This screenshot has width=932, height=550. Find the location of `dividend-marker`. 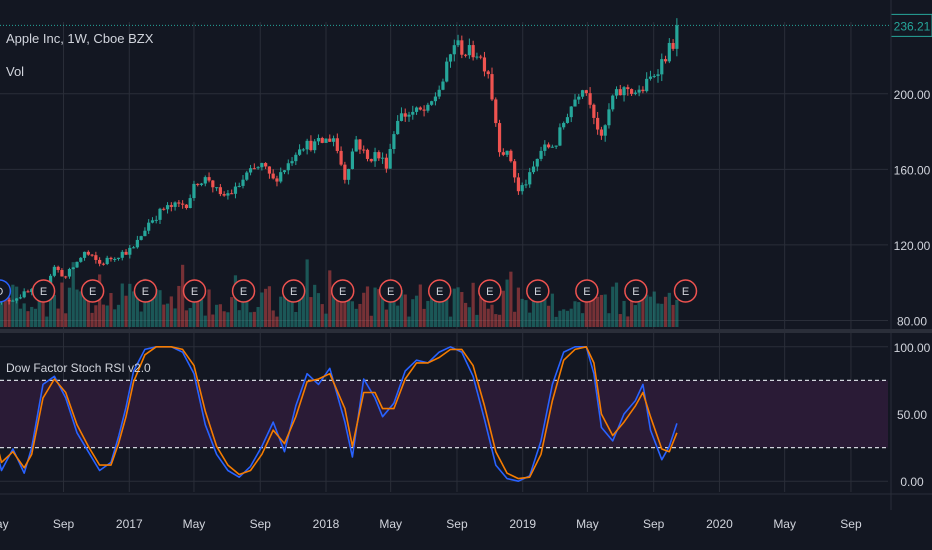

dividend-marker is located at coordinates (6, 291).